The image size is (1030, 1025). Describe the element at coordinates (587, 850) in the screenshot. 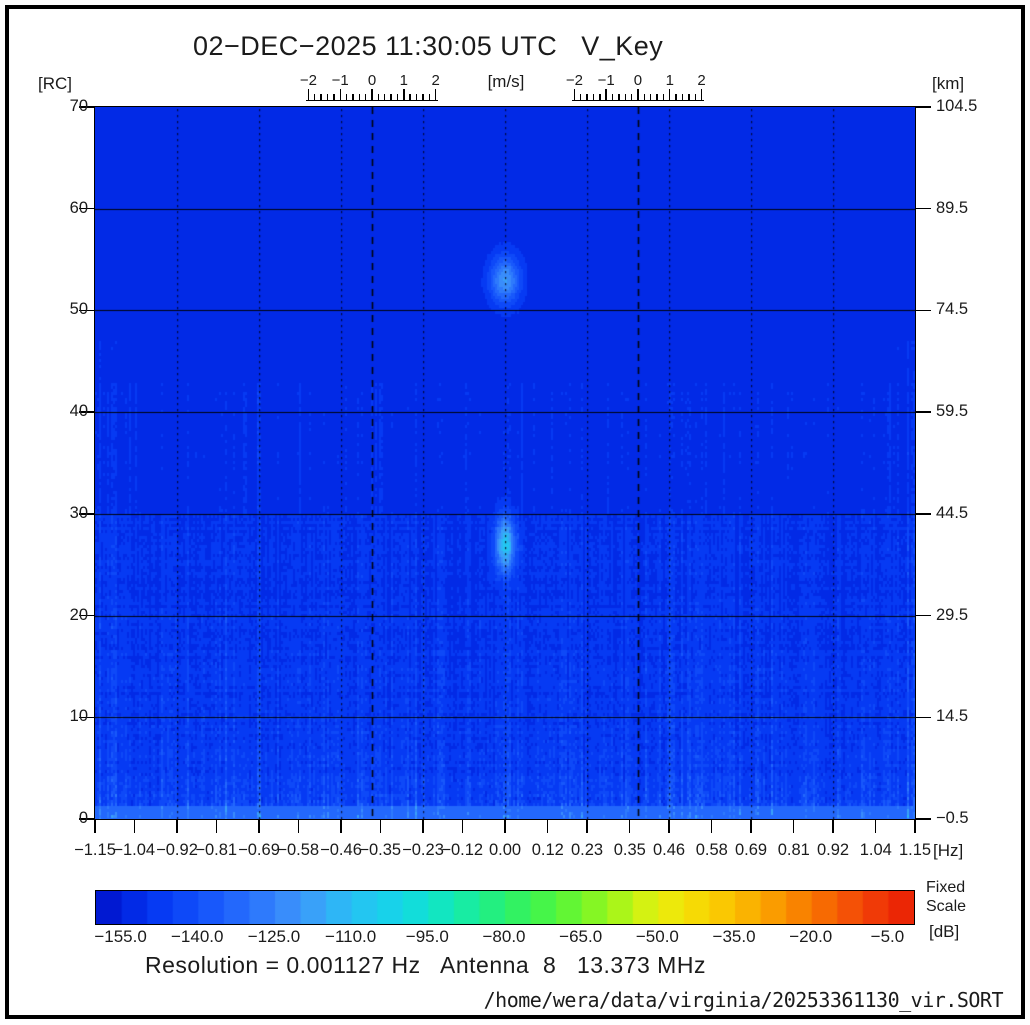

I see `frequency-axis-tick-label: 0.23` at that location.